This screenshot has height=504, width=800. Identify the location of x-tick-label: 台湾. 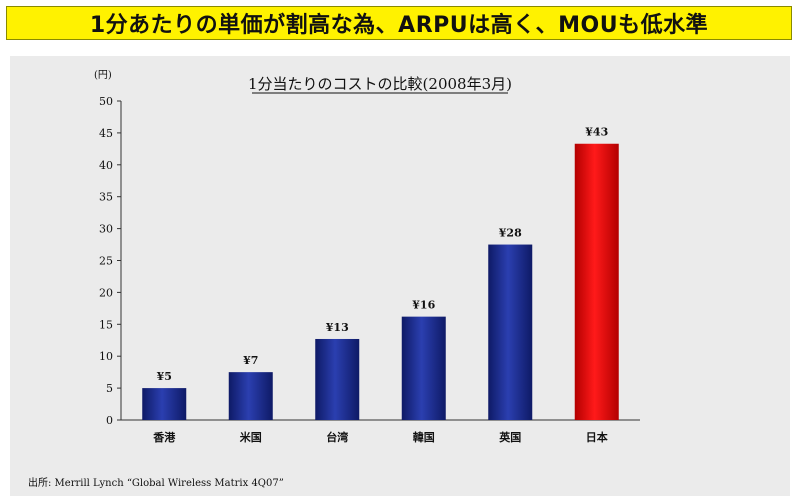
(337, 437).